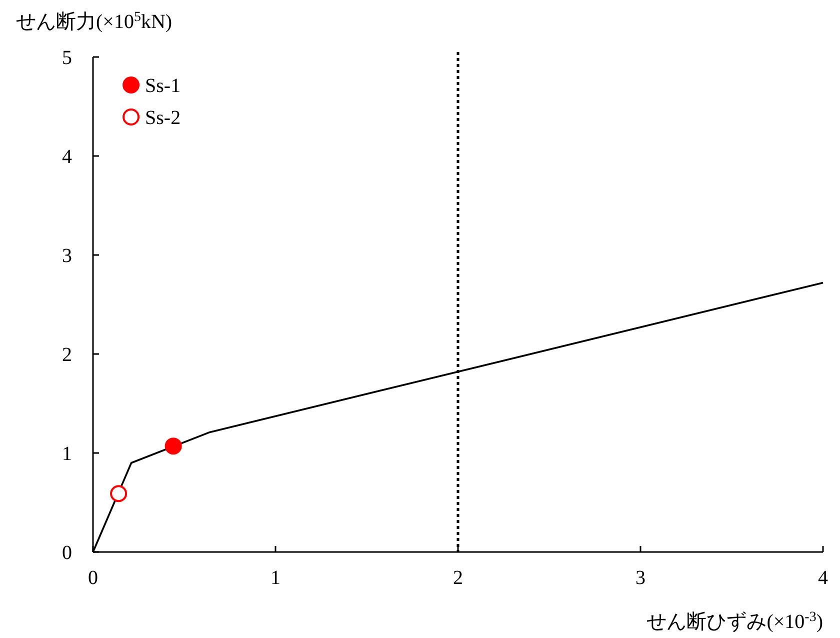 The image size is (840, 638). What do you see at coordinates (67, 454) in the screenshot?
I see `y-tick-label: 1` at bounding box center [67, 454].